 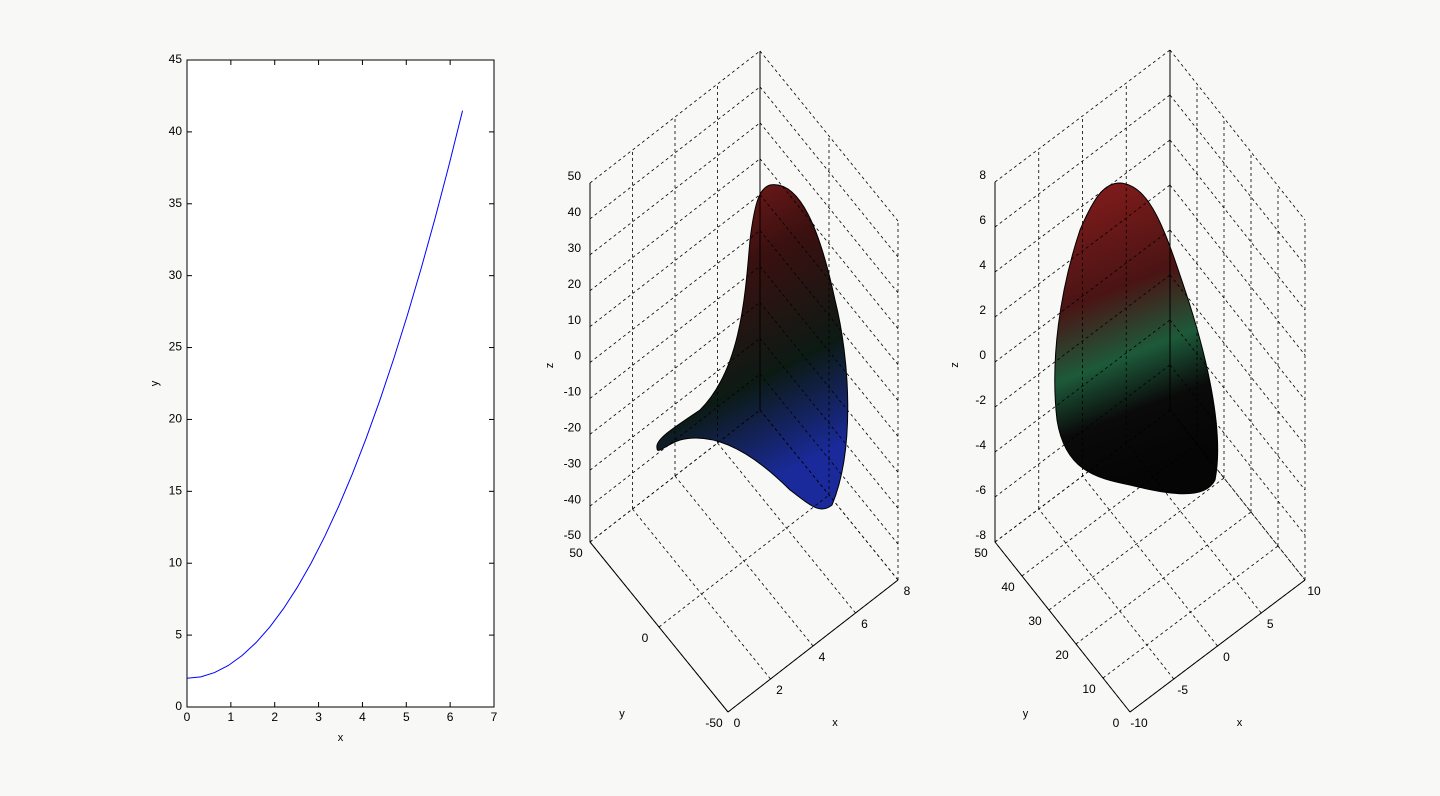 I want to click on x-tick-label: 8, so click(x=907, y=591).